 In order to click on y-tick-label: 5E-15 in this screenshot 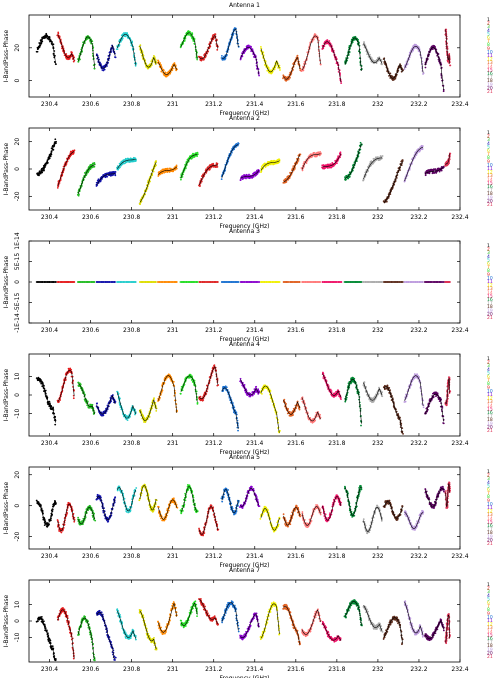, I will do `click(17, 262)`.